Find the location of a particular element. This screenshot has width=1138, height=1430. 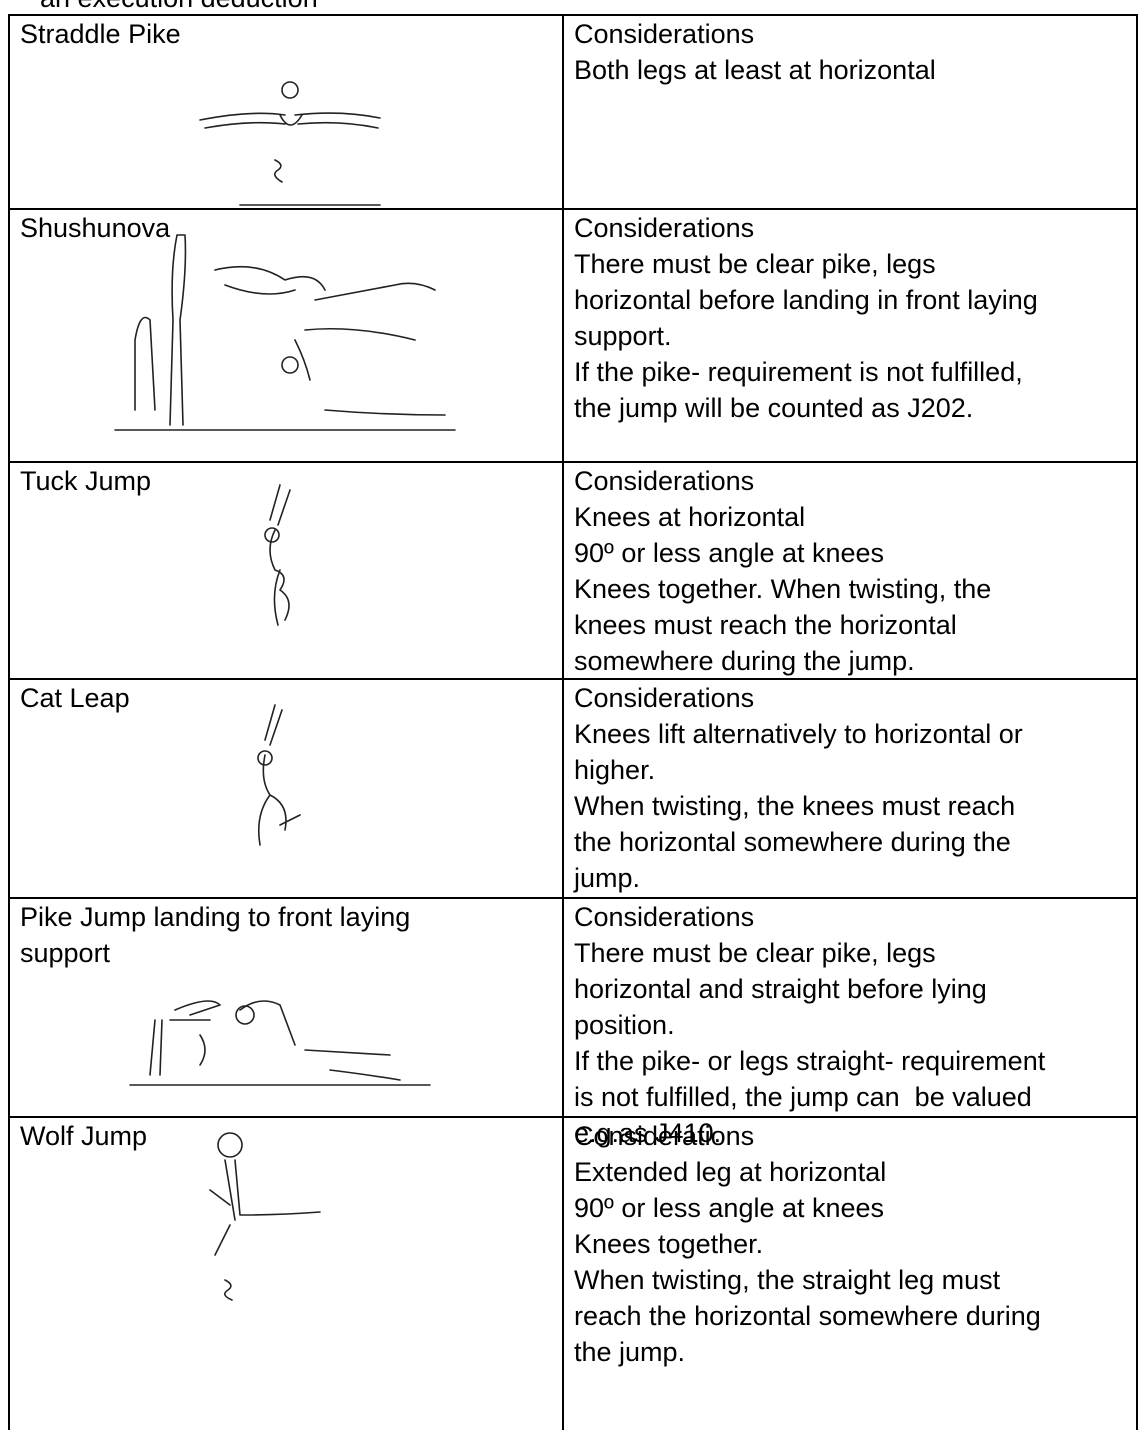

header-text: an execution deduction is located at coordinates (179, 8).